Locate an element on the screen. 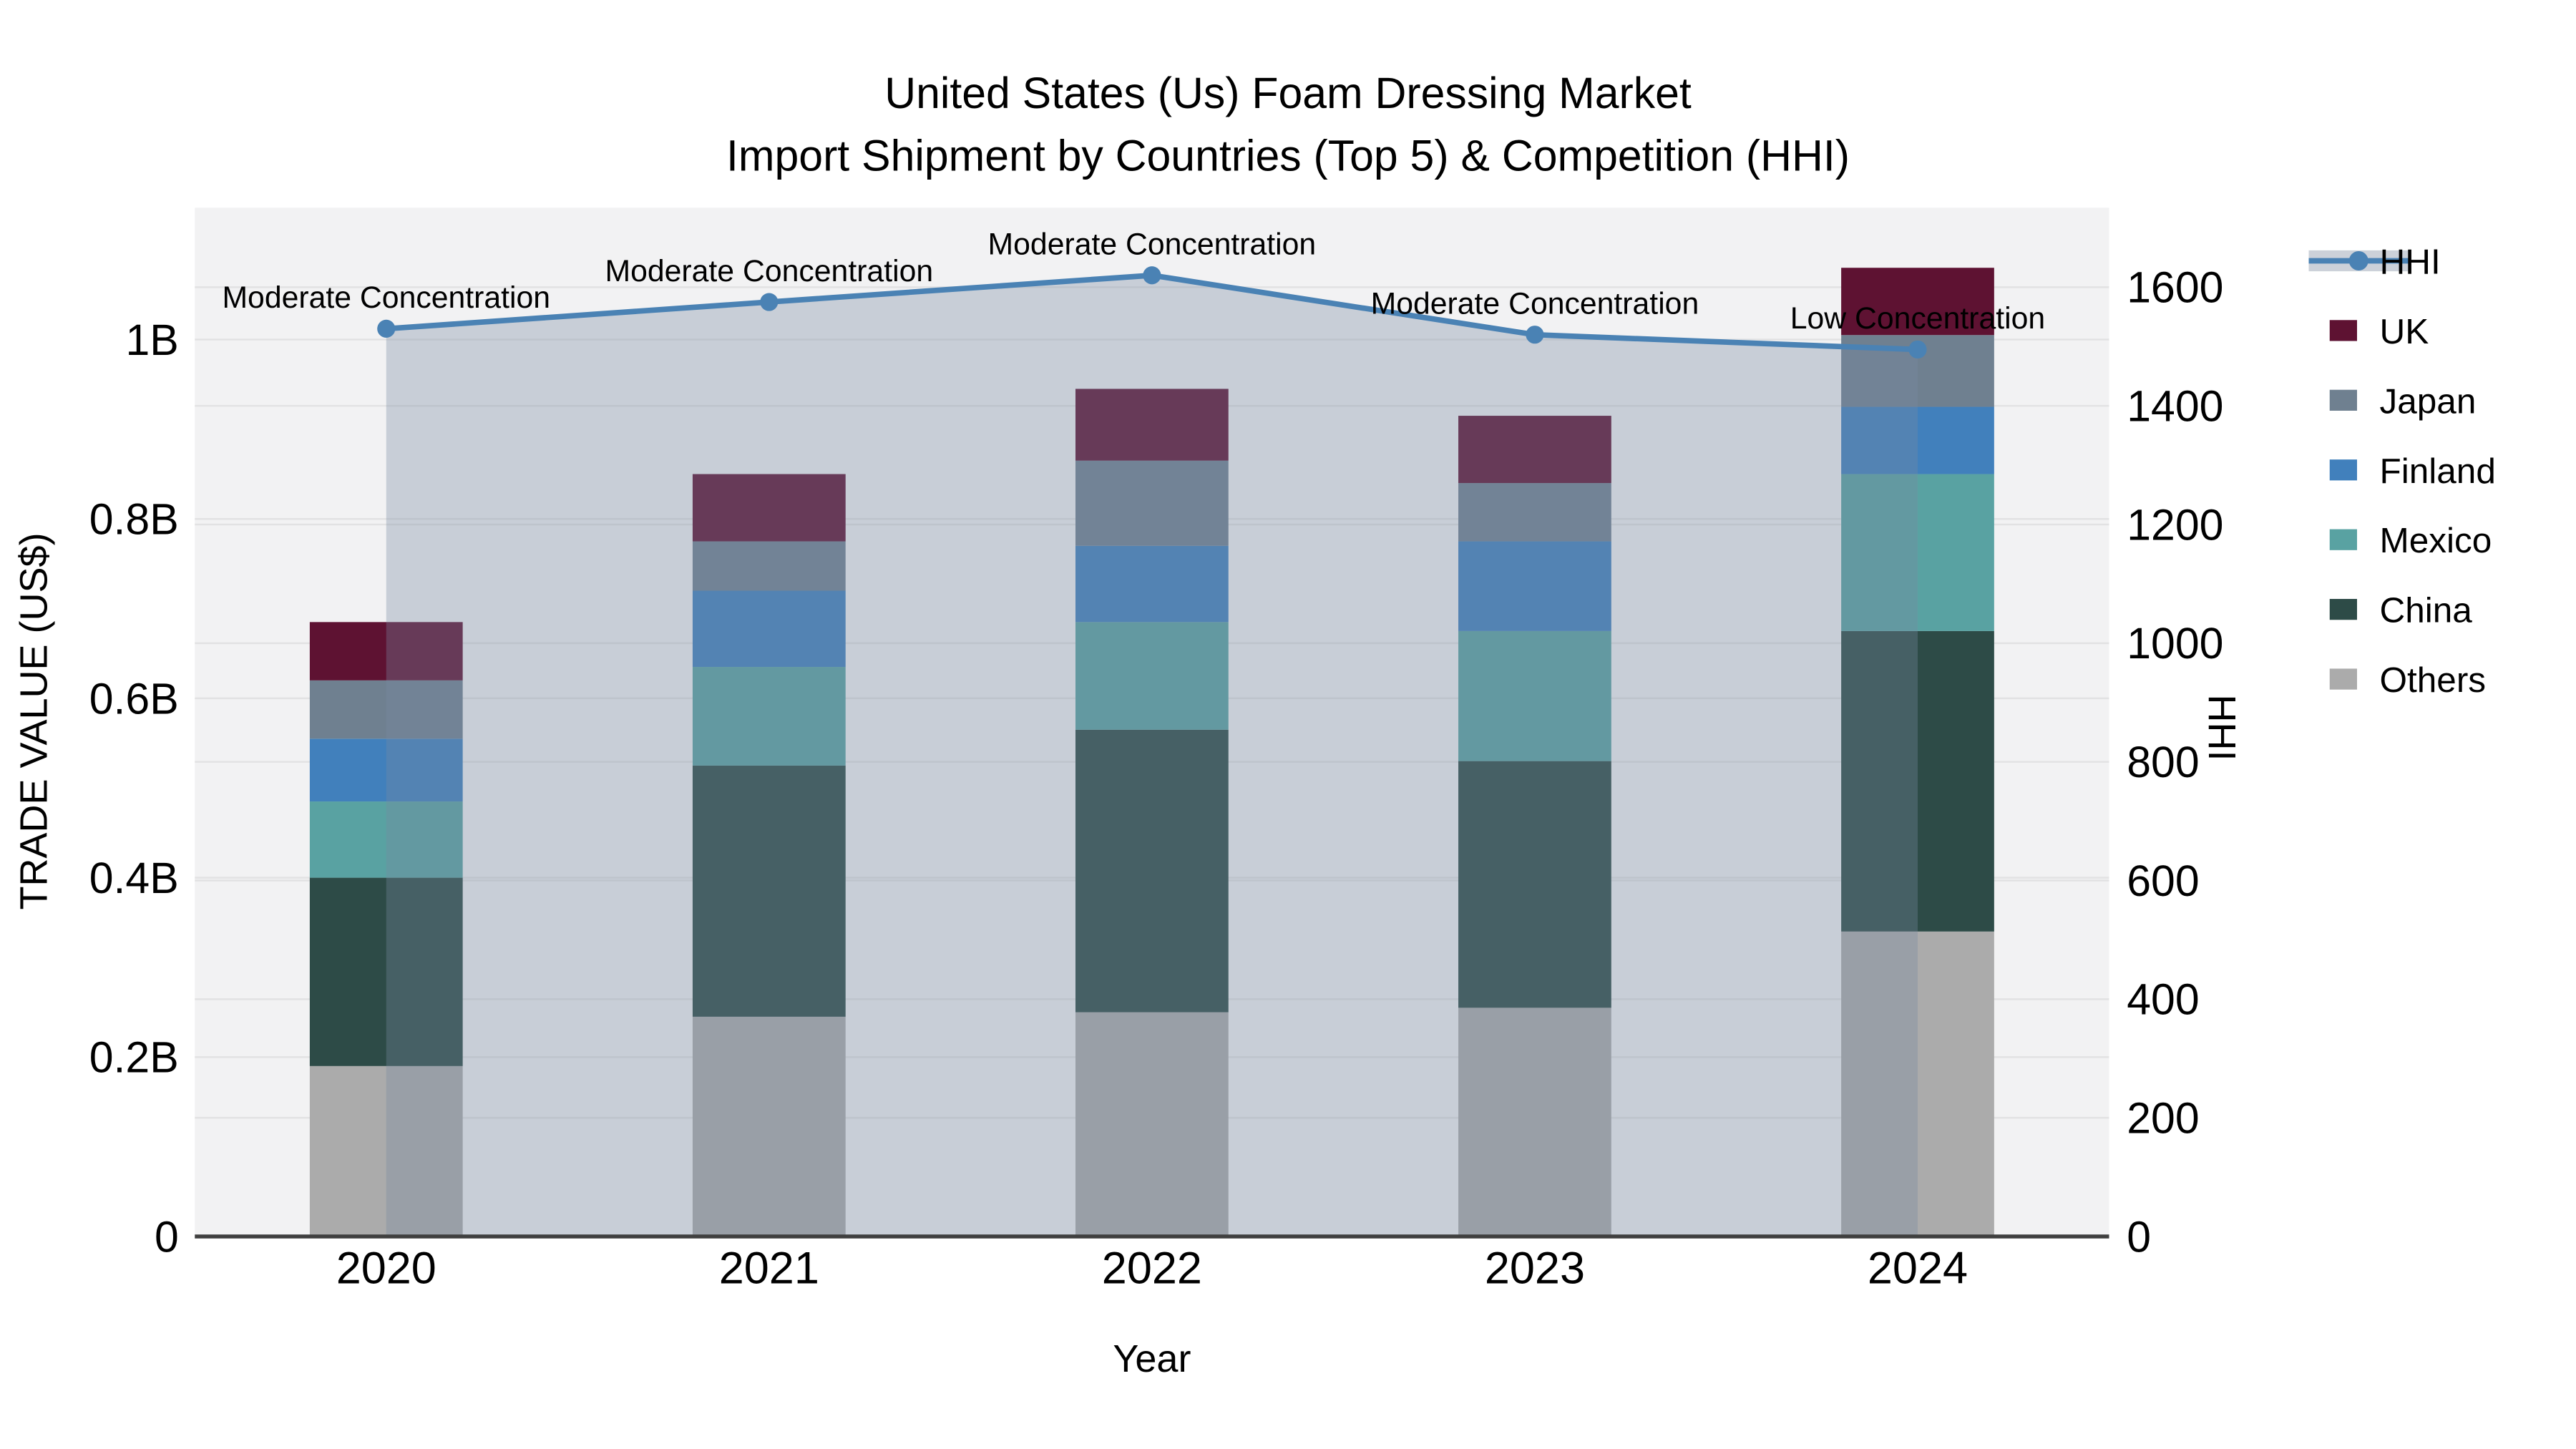 This screenshot has height=1449, width=2576. bar-segment-japan-2022 is located at coordinates (1152, 503).